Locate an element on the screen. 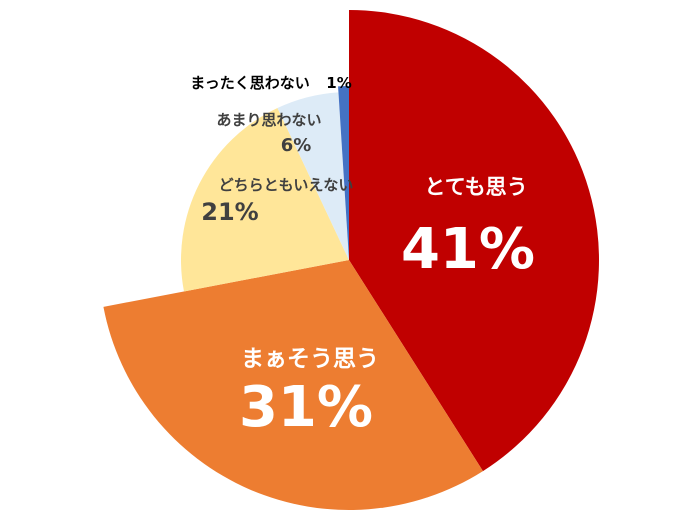 This screenshot has width=699, height=522. pie-slice-label-4: あまり思わない is located at coordinates (268, 120).